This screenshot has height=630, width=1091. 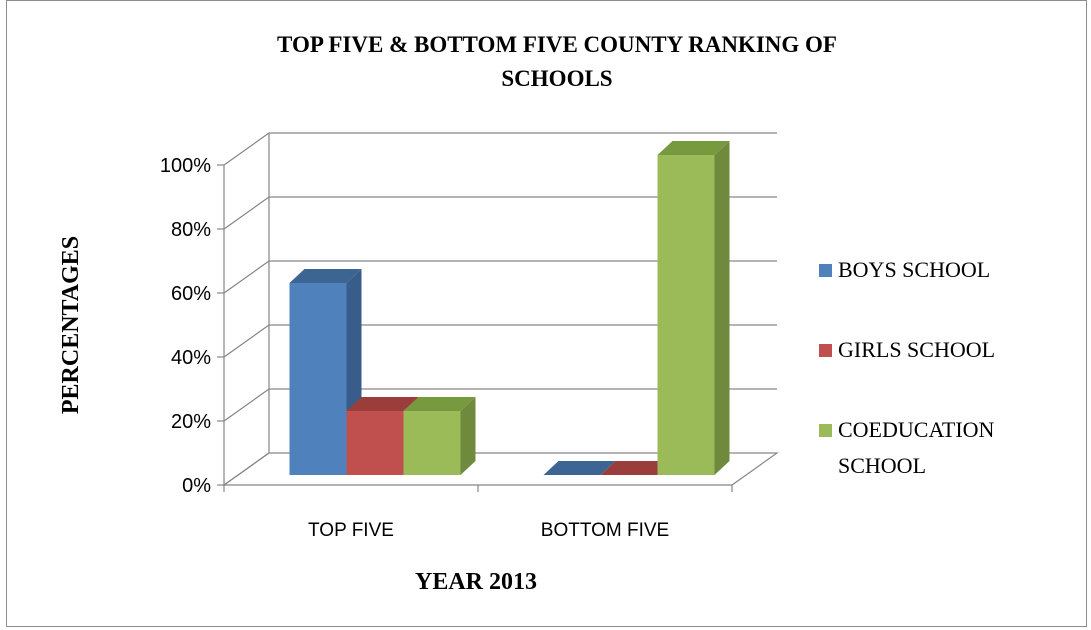 What do you see at coordinates (351, 530) in the screenshot?
I see `x-tick-label: TOP FIVE` at bounding box center [351, 530].